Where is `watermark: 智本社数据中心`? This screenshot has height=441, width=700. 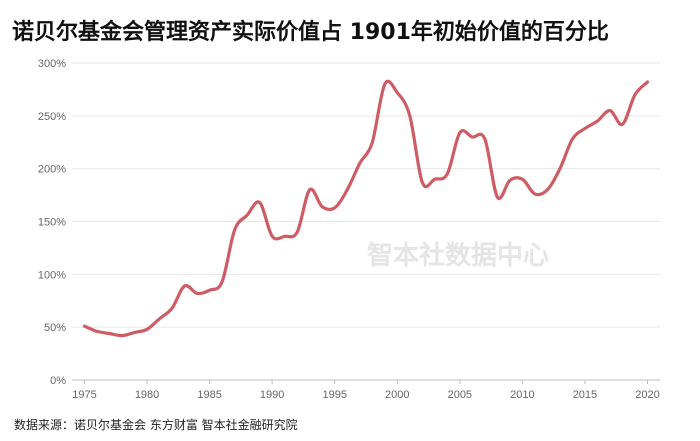 watermark: 智本社数据中心 is located at coordinates (458, 255).